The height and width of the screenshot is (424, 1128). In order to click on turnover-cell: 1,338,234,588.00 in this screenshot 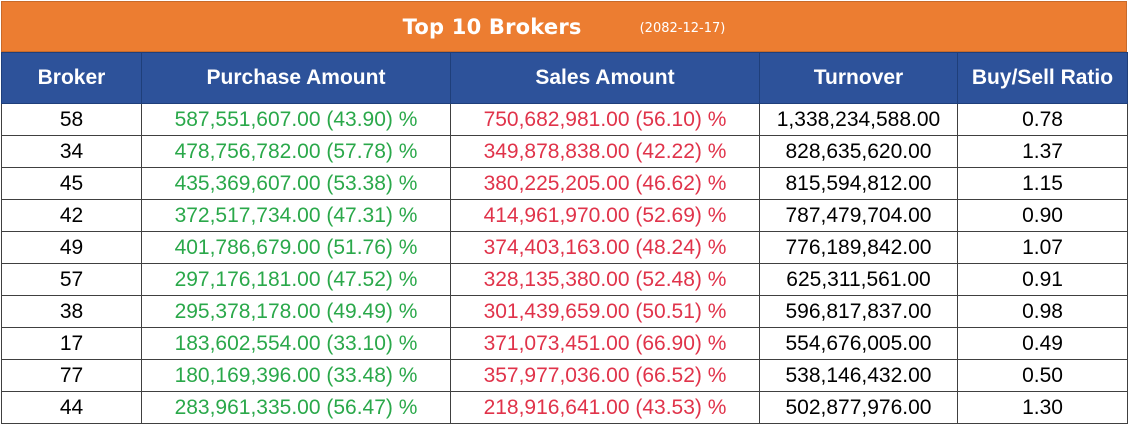, I will do `click(858, 119)`.